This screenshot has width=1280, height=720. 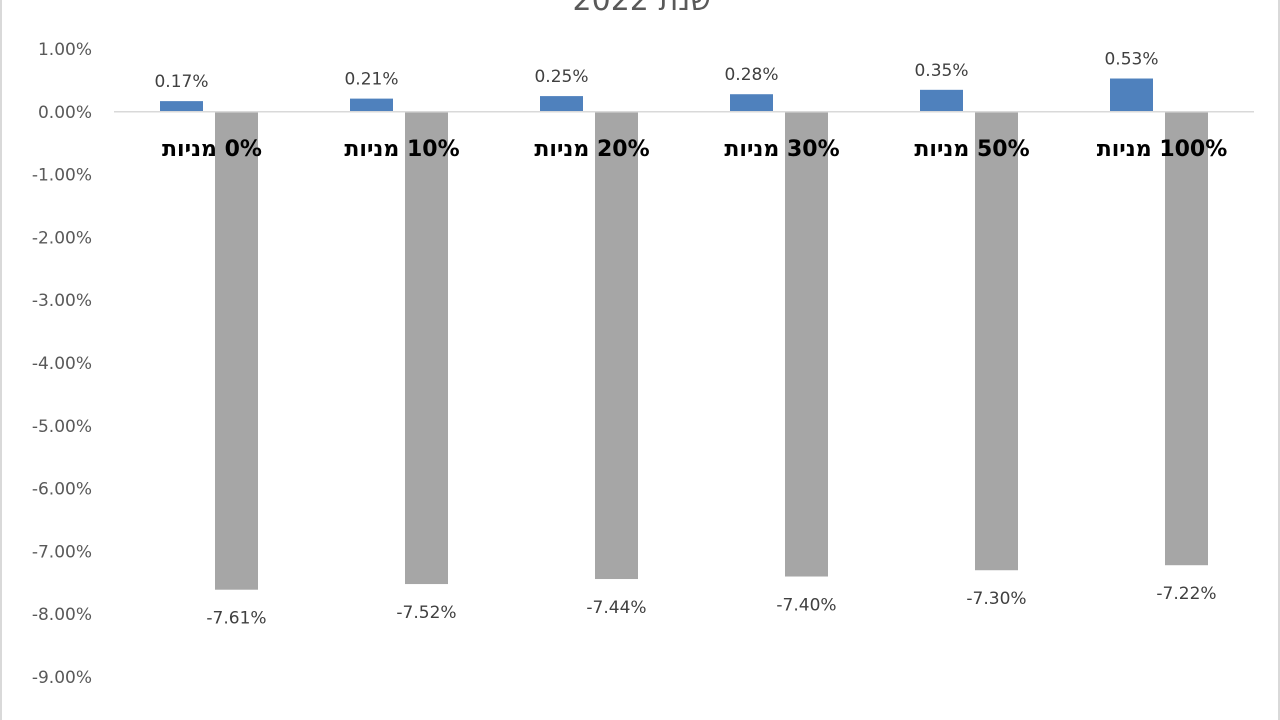 I want to click on category-label: 10% מניות, so click(x=401, y=149).